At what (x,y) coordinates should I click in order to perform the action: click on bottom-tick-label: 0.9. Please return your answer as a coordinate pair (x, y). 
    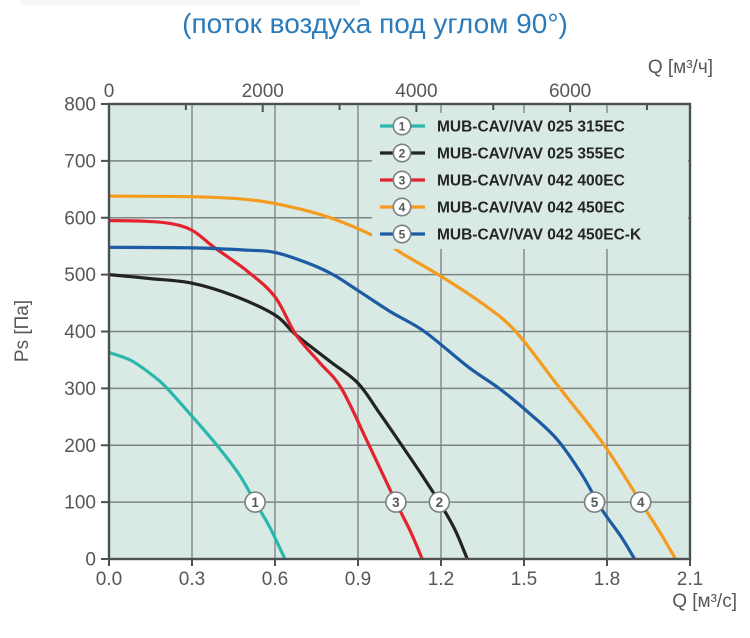
    Looking at the image, I should click on (358, 579).